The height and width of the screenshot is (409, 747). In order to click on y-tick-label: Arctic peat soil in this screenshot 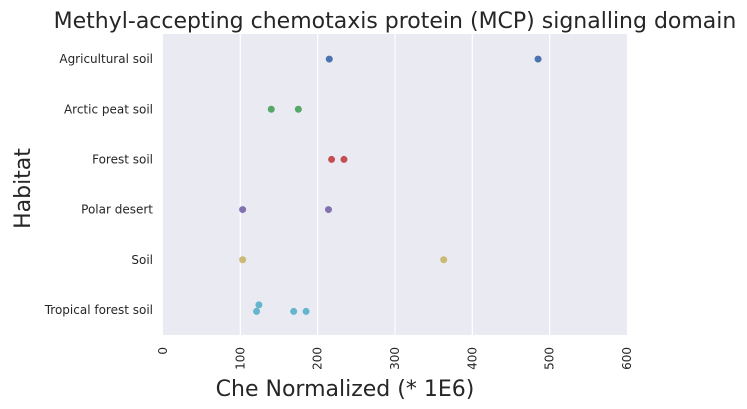, I will do `click(108, 109)`.